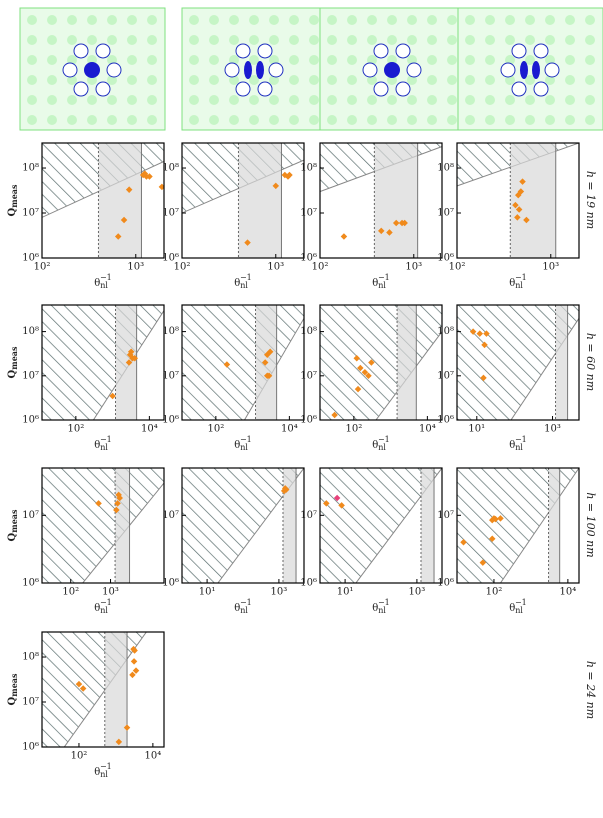  Describe the element at coordinates (12, 536) in the screenshot. I see `label-base: Q` at that location.